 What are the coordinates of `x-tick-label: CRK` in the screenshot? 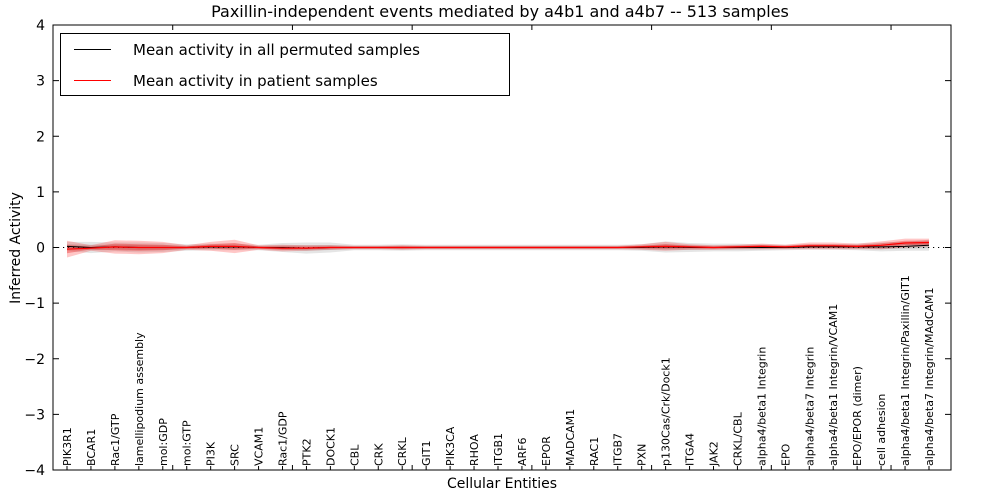 It's located at (378, 454).